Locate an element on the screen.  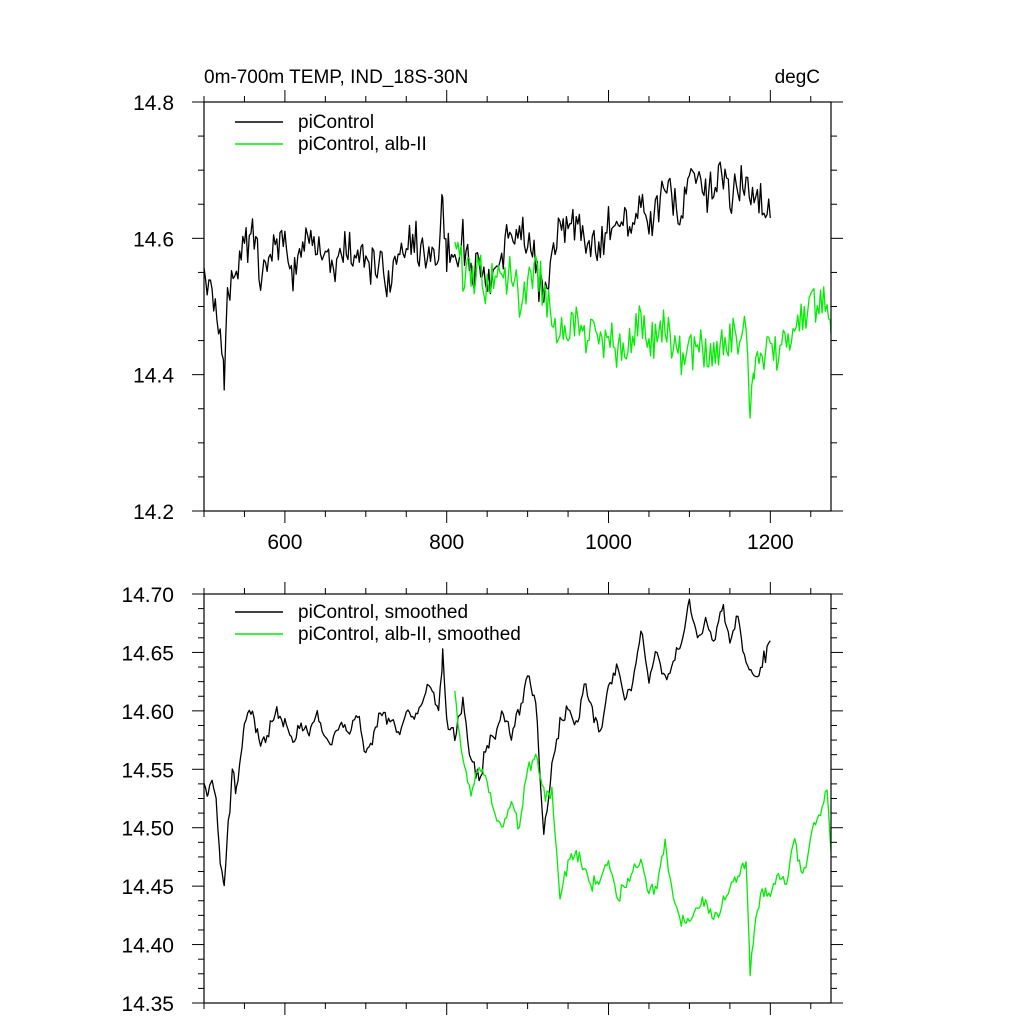
bottom-y-tick-label-14-55: 14.55 is located at coordinates (147, 770).